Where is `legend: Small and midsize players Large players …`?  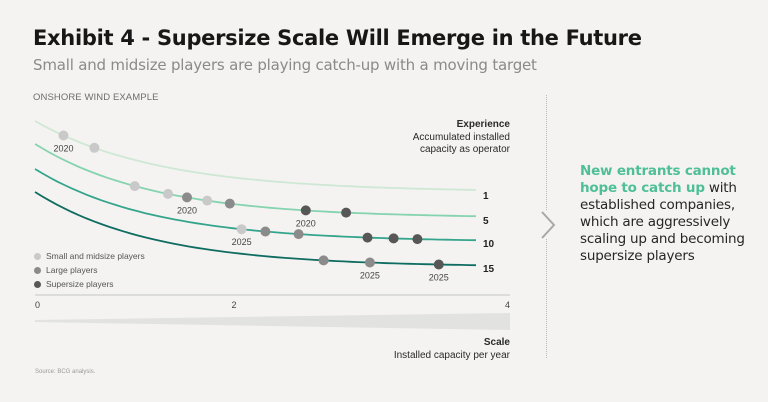
legend: Small and midsize players Large players … is located at coordinates (89, 270).